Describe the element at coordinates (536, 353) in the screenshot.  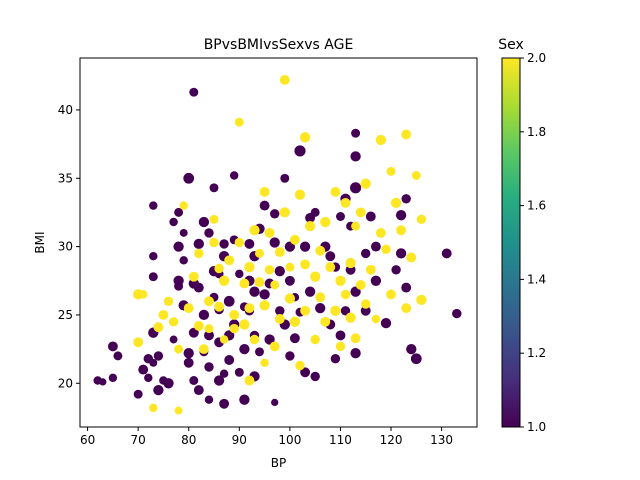
I see `colorbar-tick-label: 1.2` at that location.